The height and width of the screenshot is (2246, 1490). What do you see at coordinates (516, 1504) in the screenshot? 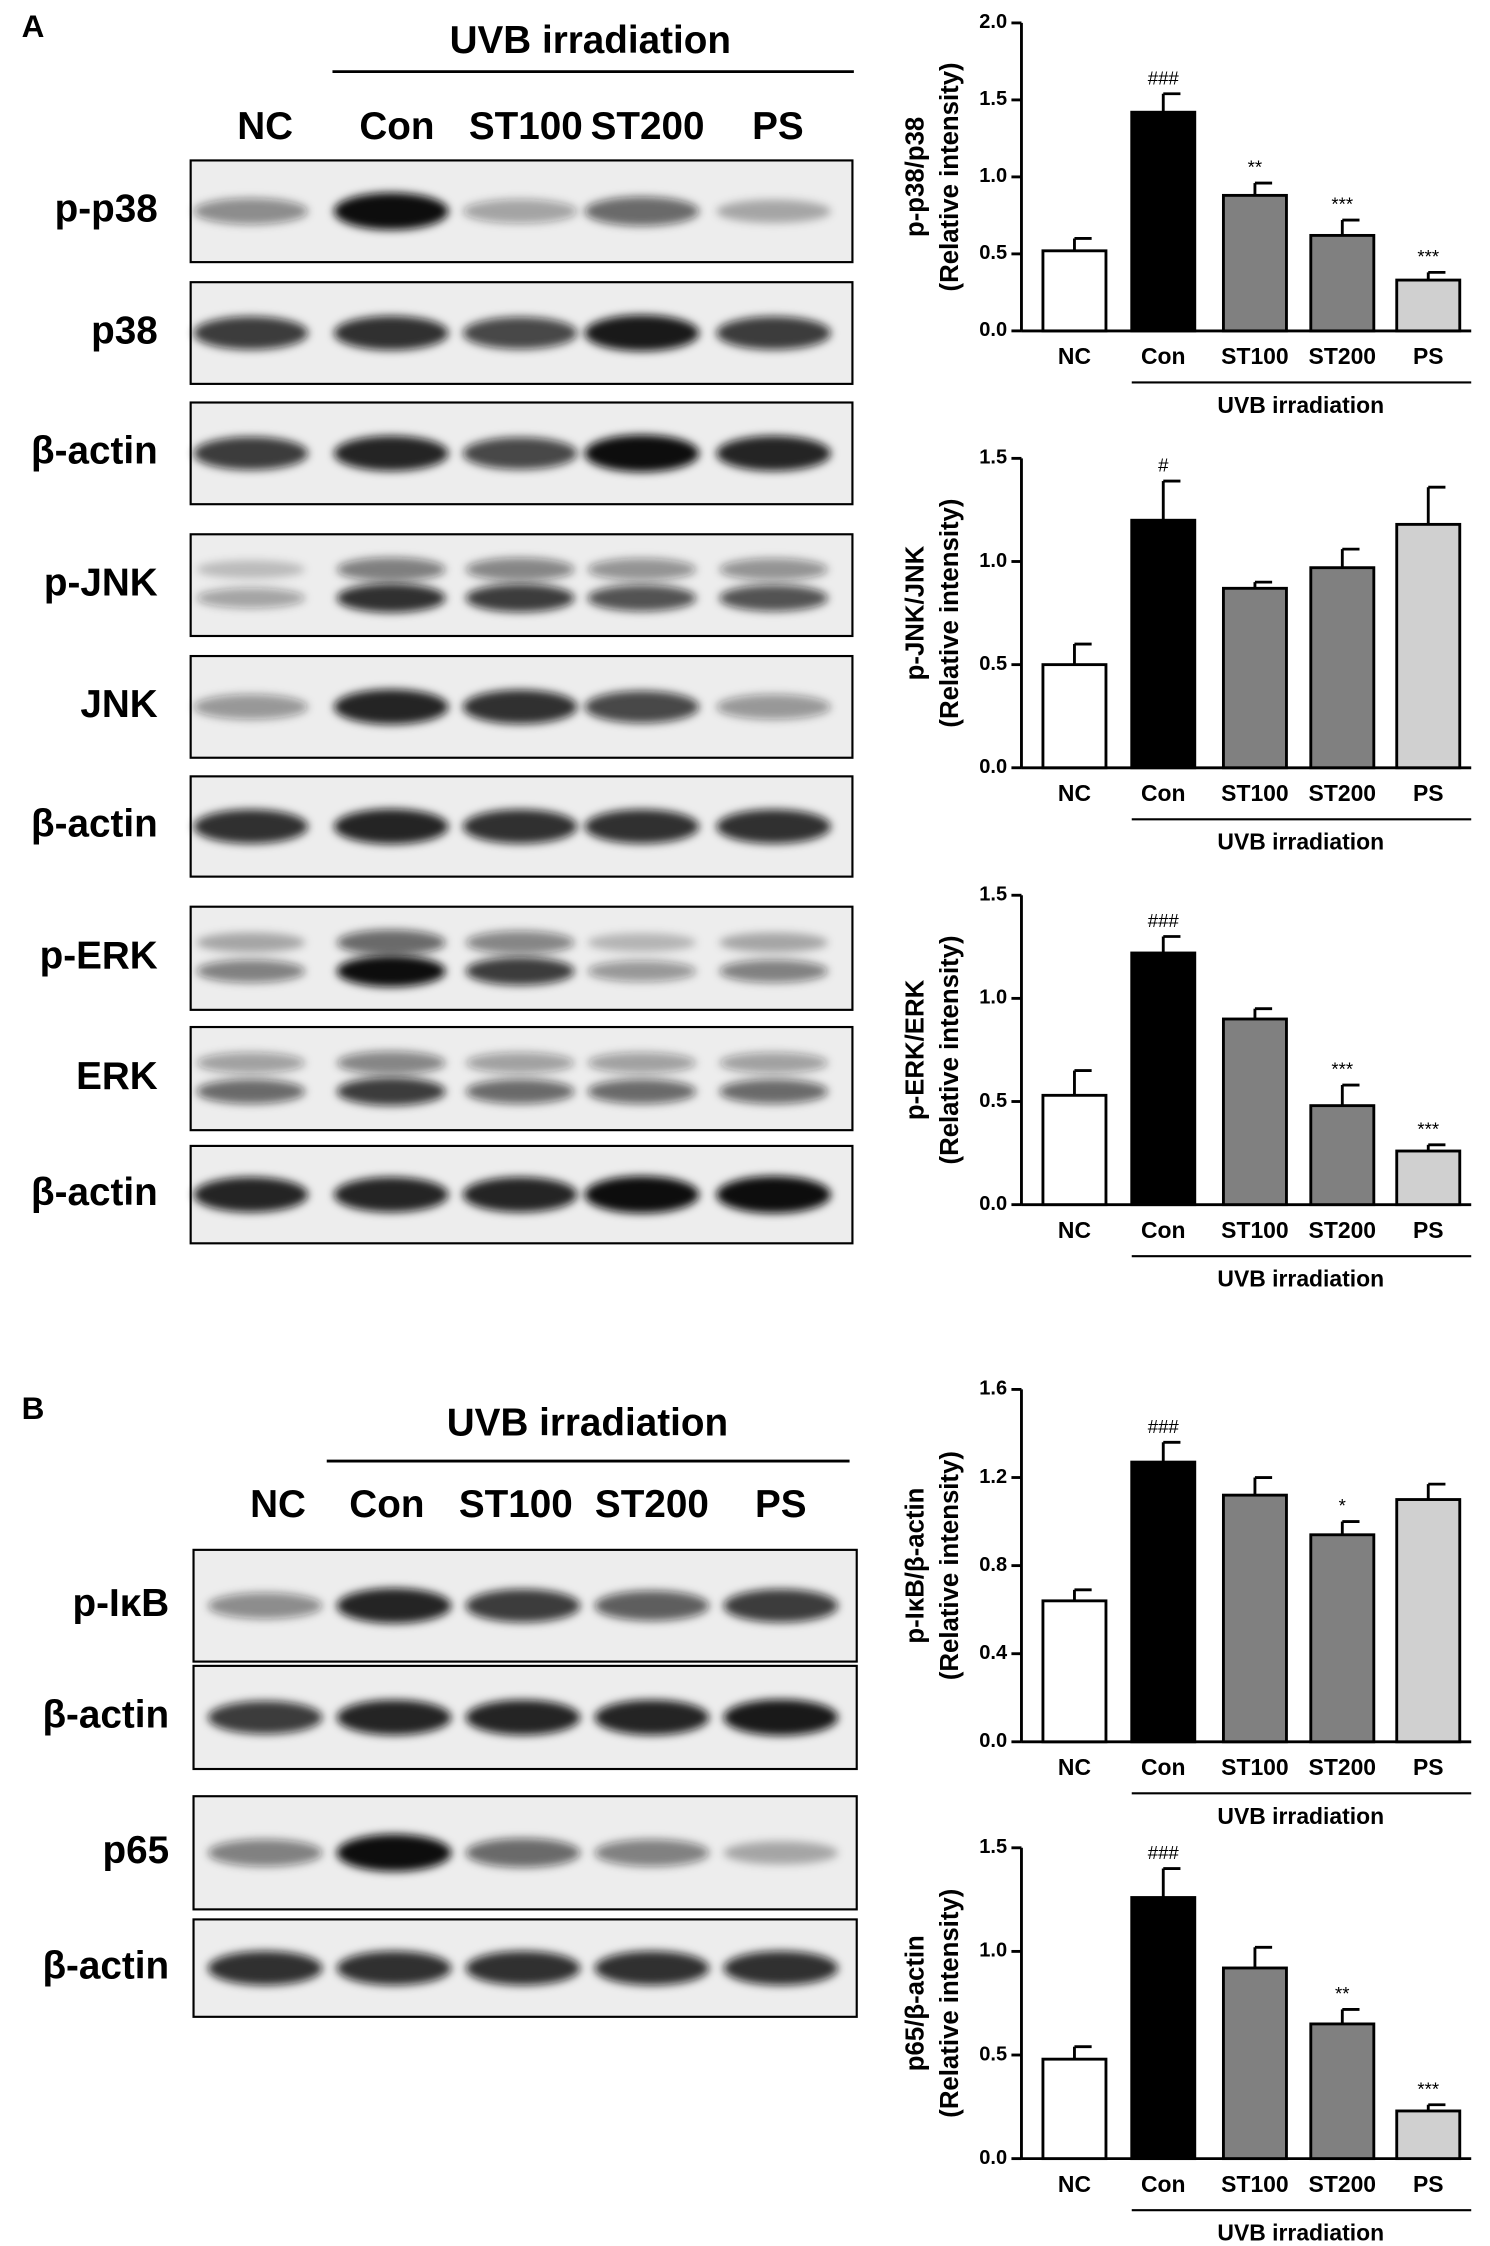
I see `lane-label: ST100` at bounding box center [516, 1504].